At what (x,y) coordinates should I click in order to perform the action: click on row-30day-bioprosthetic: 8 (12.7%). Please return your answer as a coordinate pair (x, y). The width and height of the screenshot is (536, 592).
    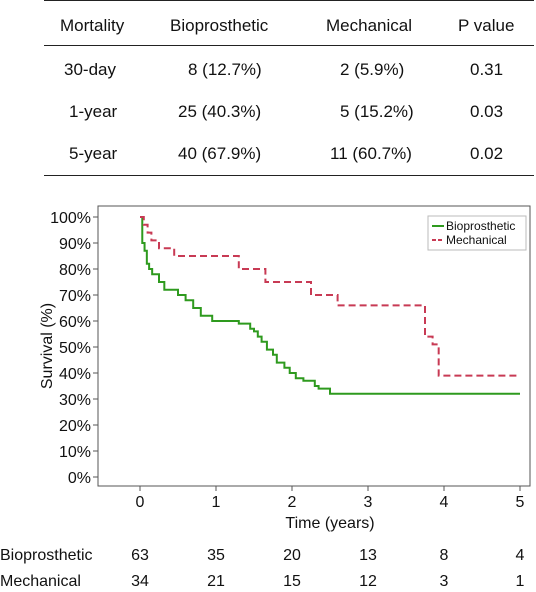
    Looking at the image, I should click on (225, 69).